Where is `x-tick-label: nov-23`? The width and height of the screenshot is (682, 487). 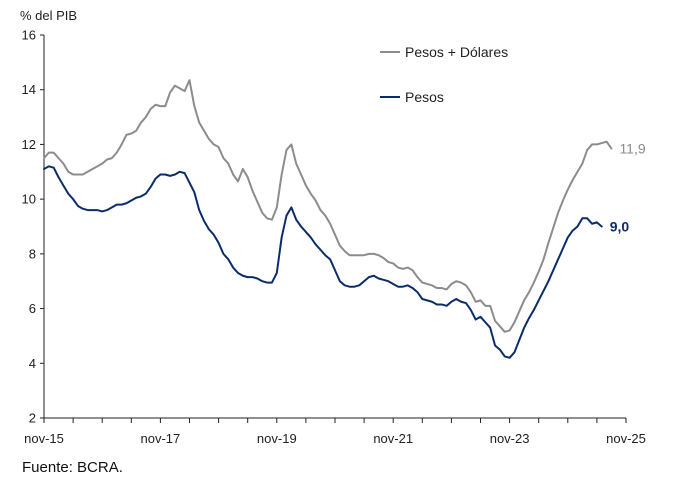 x-tick-label: nov-23 is located at coordinates (510, 438).